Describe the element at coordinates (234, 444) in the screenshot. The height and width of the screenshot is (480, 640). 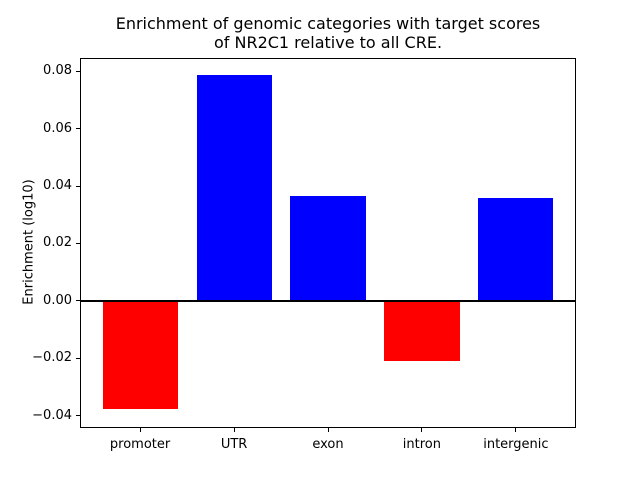
I see `x-tick-label-UTR: UTR` at that location.